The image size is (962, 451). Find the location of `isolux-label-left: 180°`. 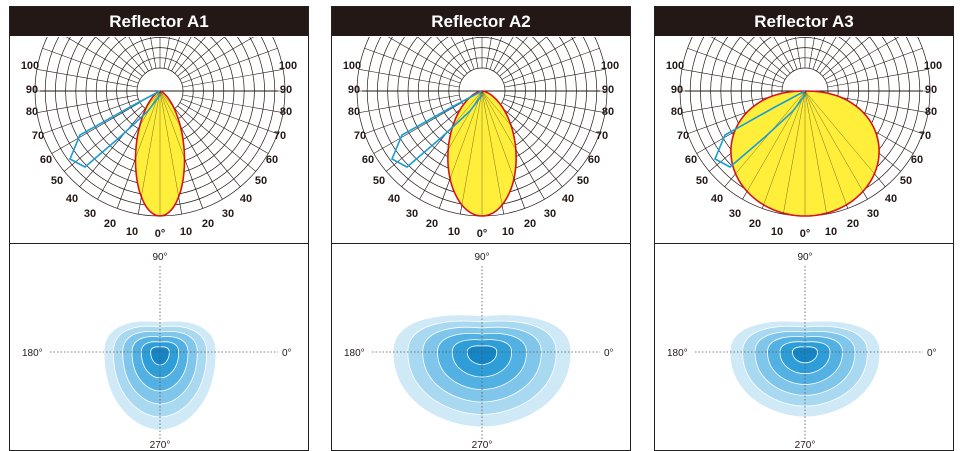

isolux-label-left: 180° is located at coordinates (677, 353).